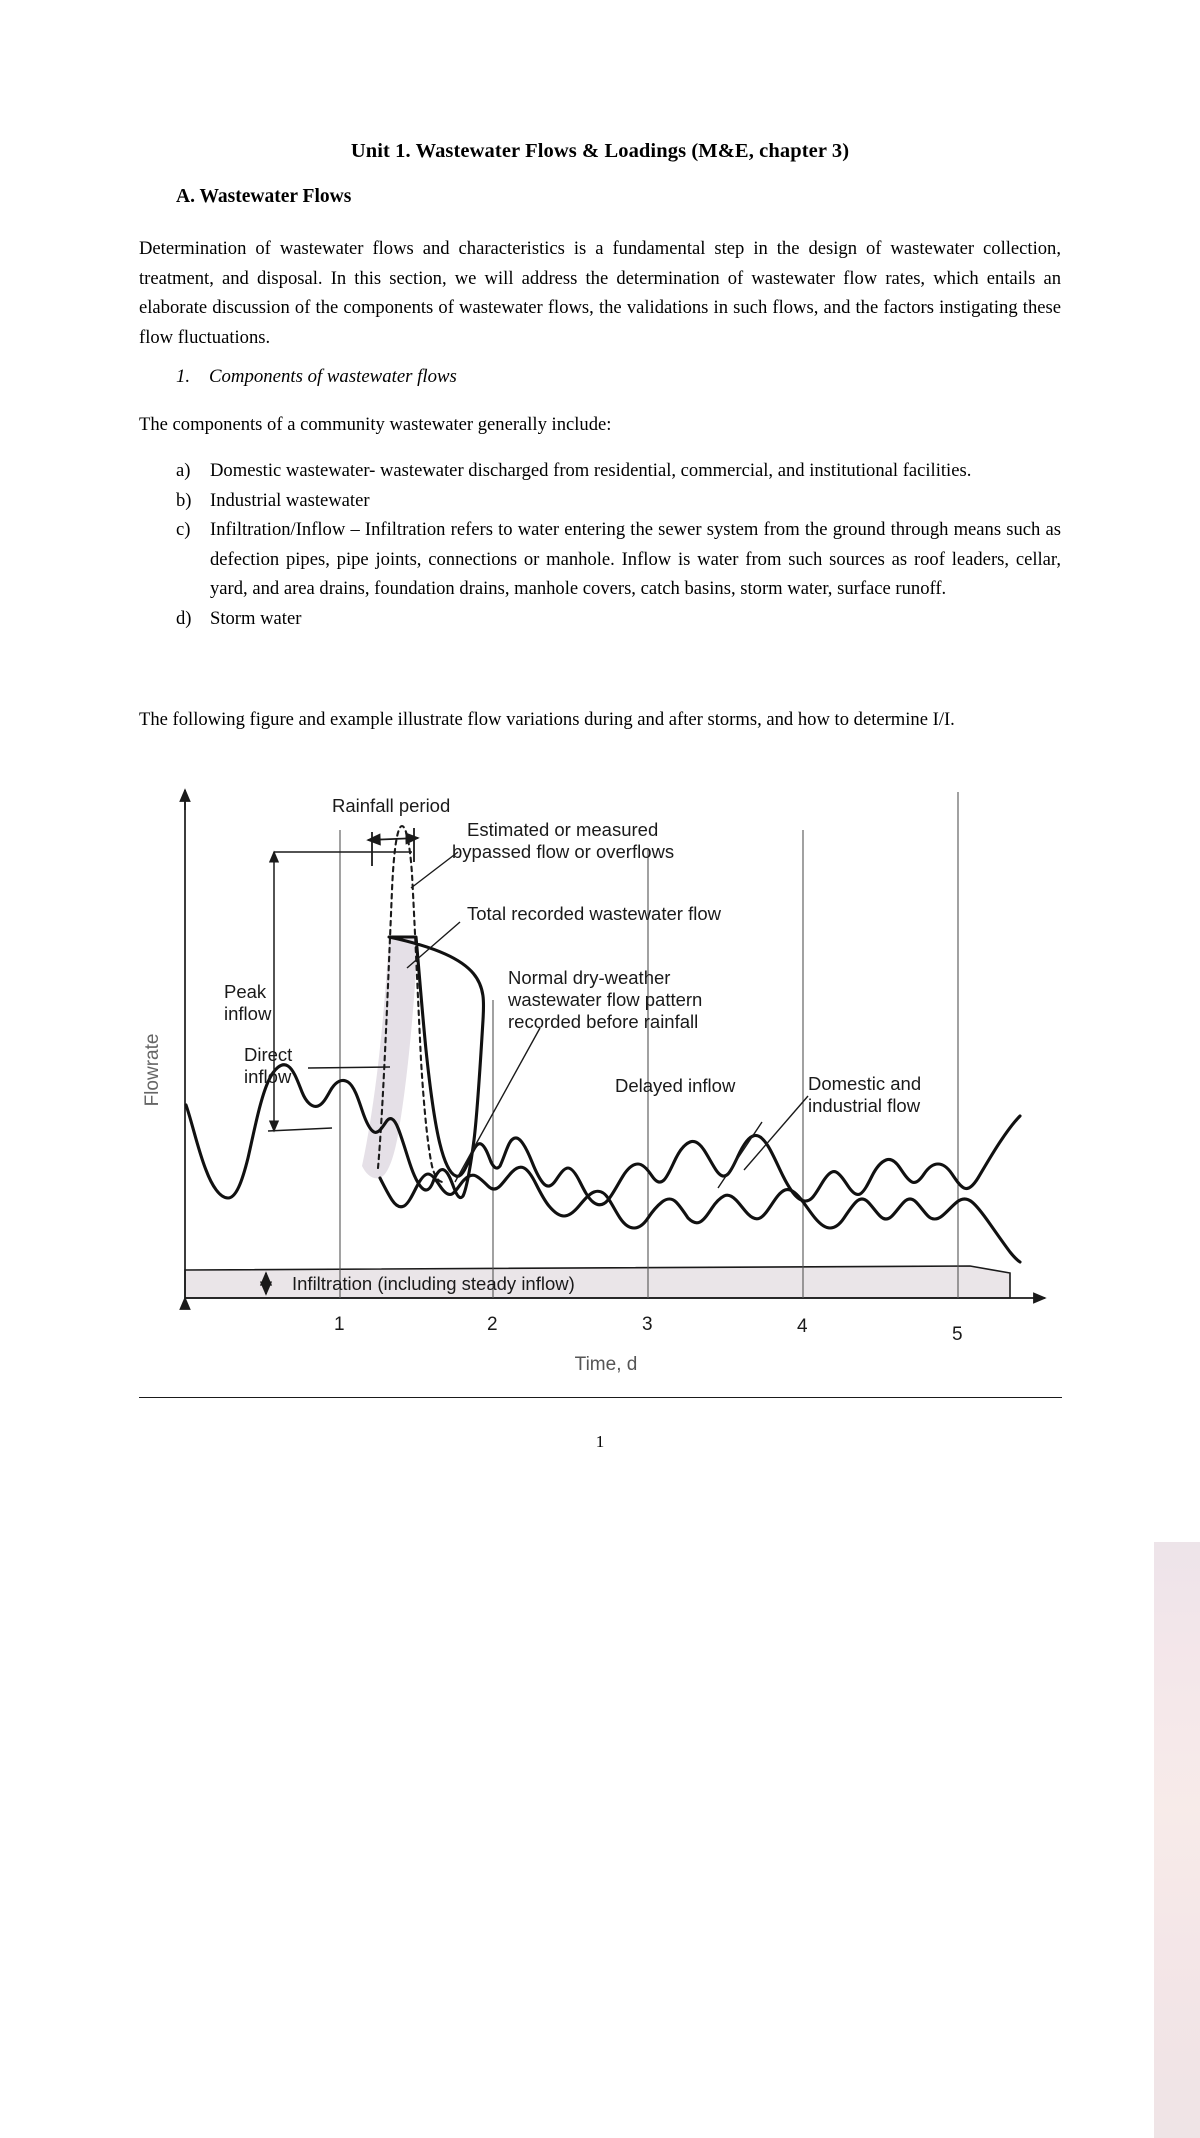  I want to click on dry-weather-label-line2: wastewater flow pattern, so click(604, 999).